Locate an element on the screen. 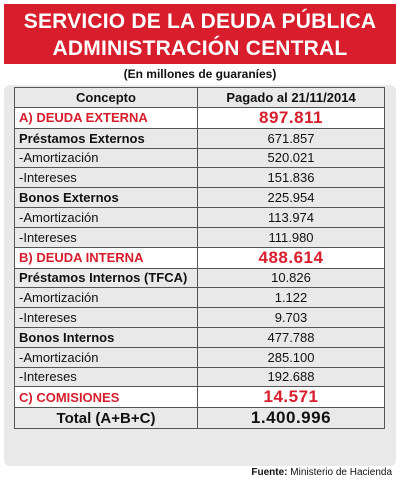 This screenshot has width=400, height=485. pagado-cell: 671.857 is located at coordinates (291, 138).